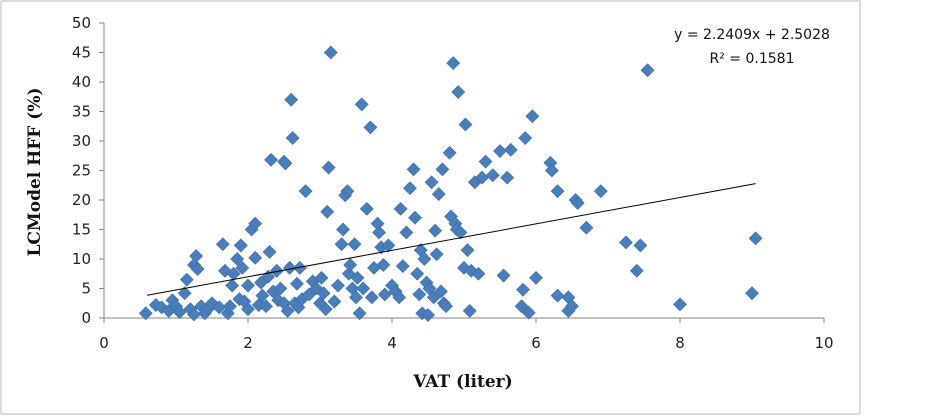 This screenshot has width=933, height=420. Describe the element at coordinates (81, 23) in the screenshot. I see `y-tick-label: 50` at that location.